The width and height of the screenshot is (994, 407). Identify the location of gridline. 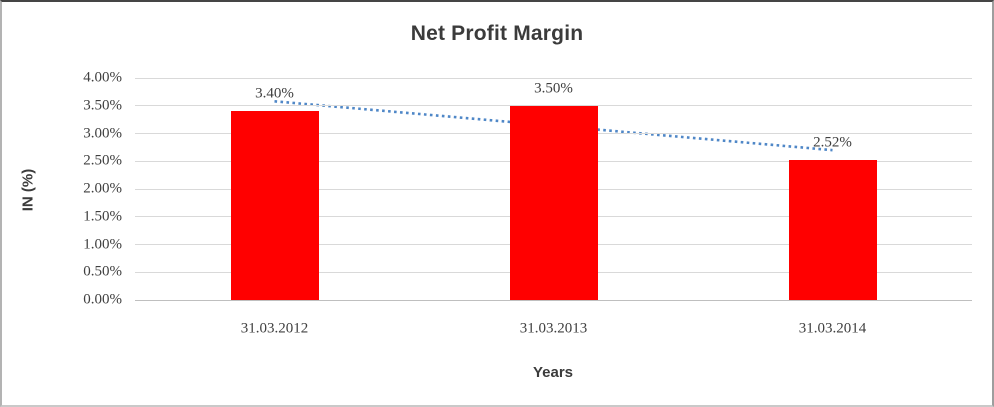
(553, 78).